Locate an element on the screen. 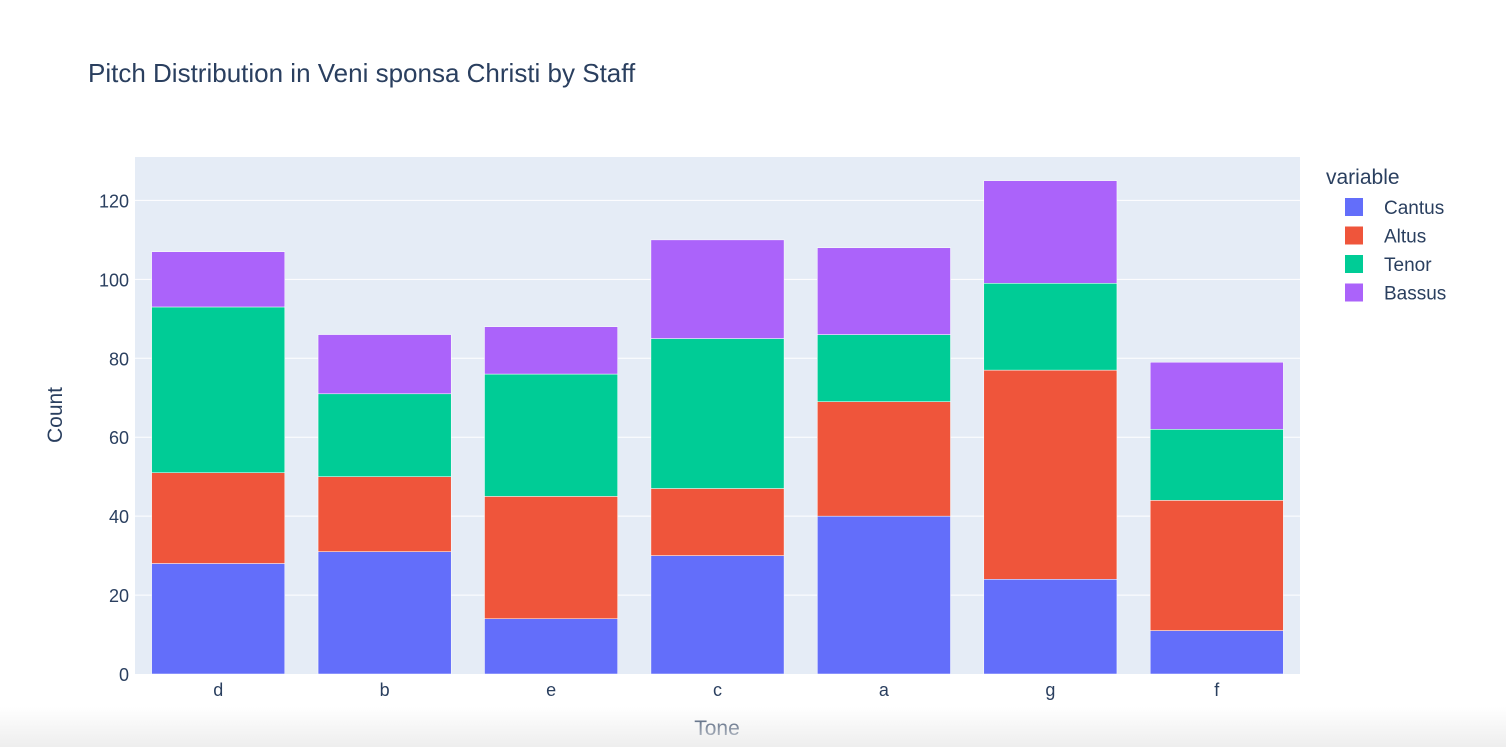  bar-tenor-b is located at coordinates (384, 435).